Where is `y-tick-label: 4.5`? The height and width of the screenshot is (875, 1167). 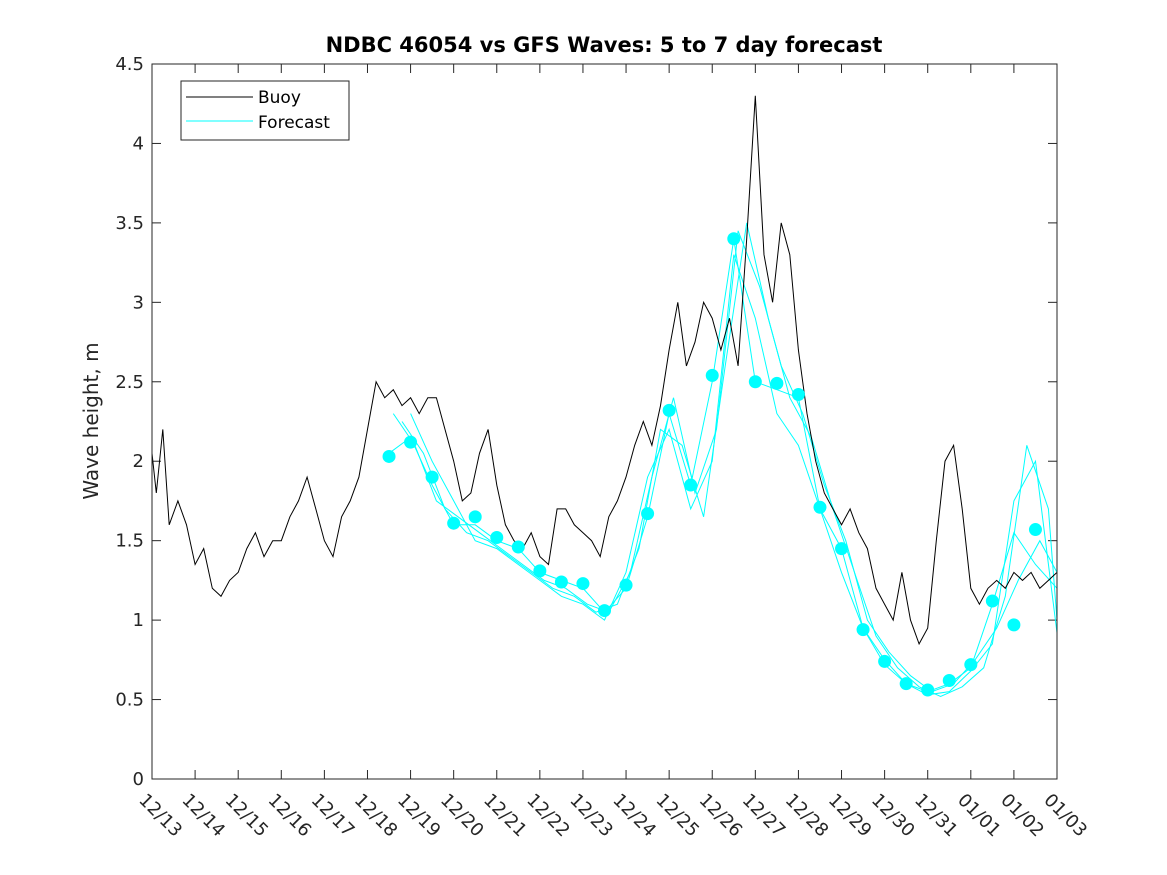
y-tick-label: 4.5 is located at coordinates (129, 64).